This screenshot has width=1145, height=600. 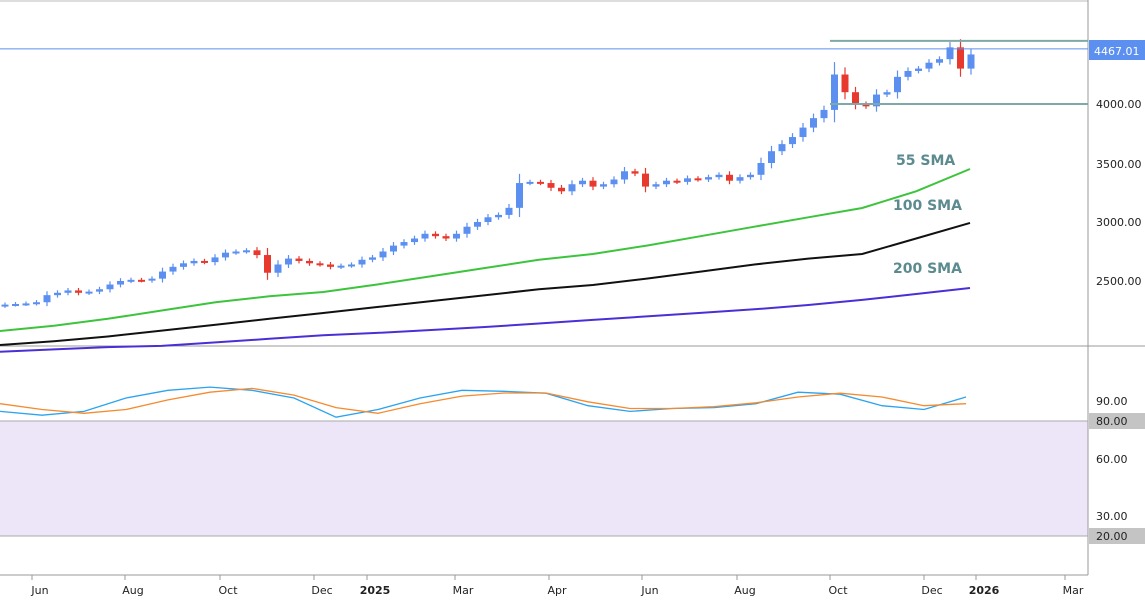 I want to click on osc-tick: 90.00, so click(x=1112, y=401).